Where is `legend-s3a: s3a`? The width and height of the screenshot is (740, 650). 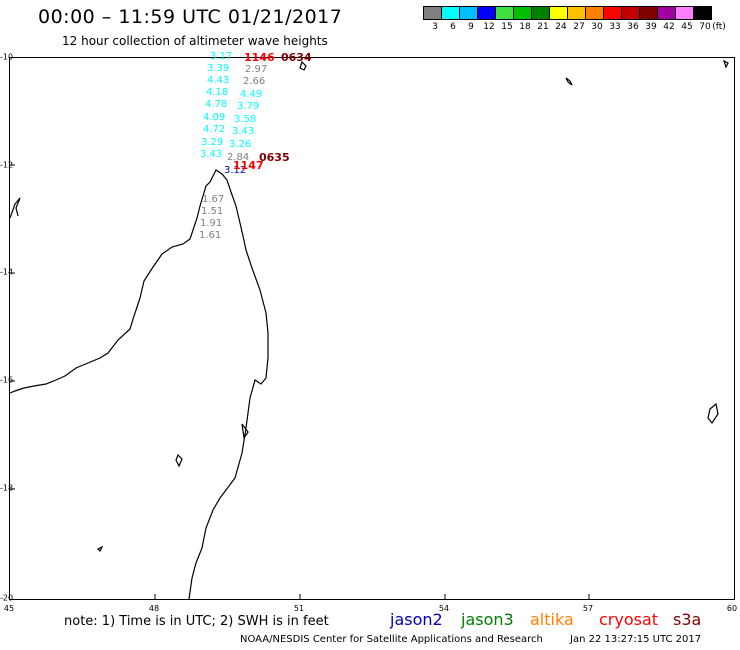 legend-s3a: s3a is located at coordinates (687, 619).